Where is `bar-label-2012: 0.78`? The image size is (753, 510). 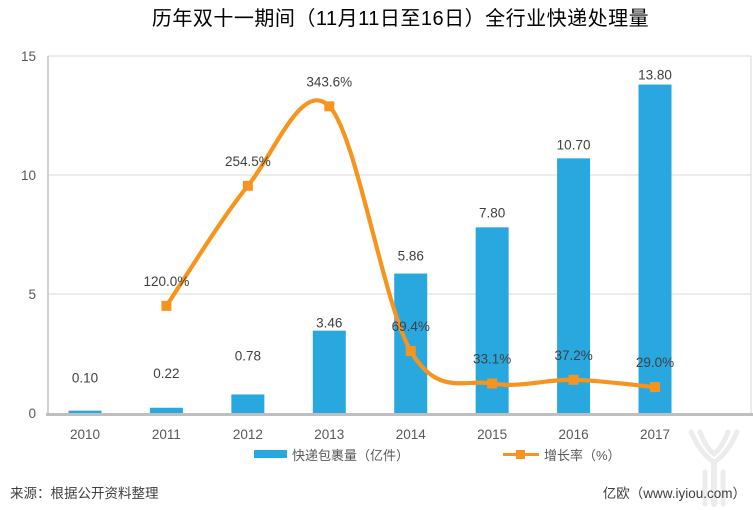
bar-label-2012: 0.78 is located at coordinates (248, 355).